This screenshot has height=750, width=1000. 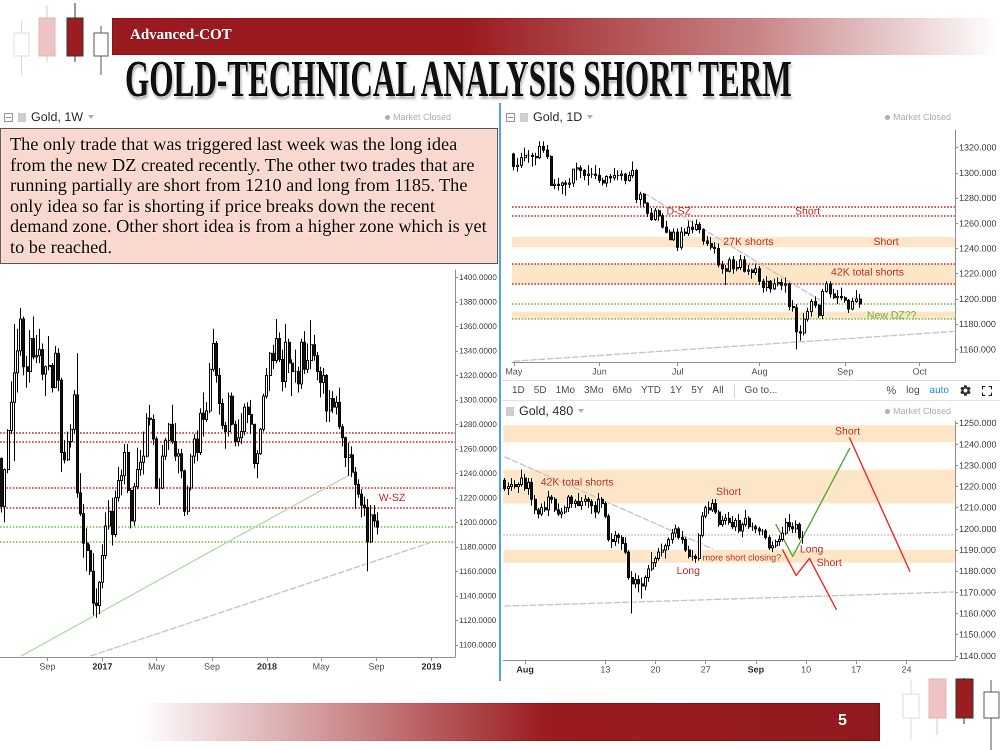 I want to click on text: 5, so click(x=842, y=721).